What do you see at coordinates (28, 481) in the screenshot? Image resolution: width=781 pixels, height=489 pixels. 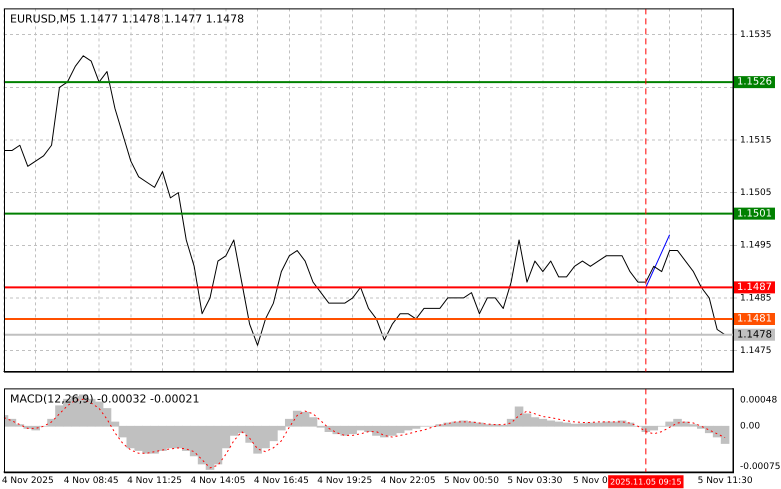 I see `x-tick-label: 4 Nov 2025` at bounding box center [28, 481].